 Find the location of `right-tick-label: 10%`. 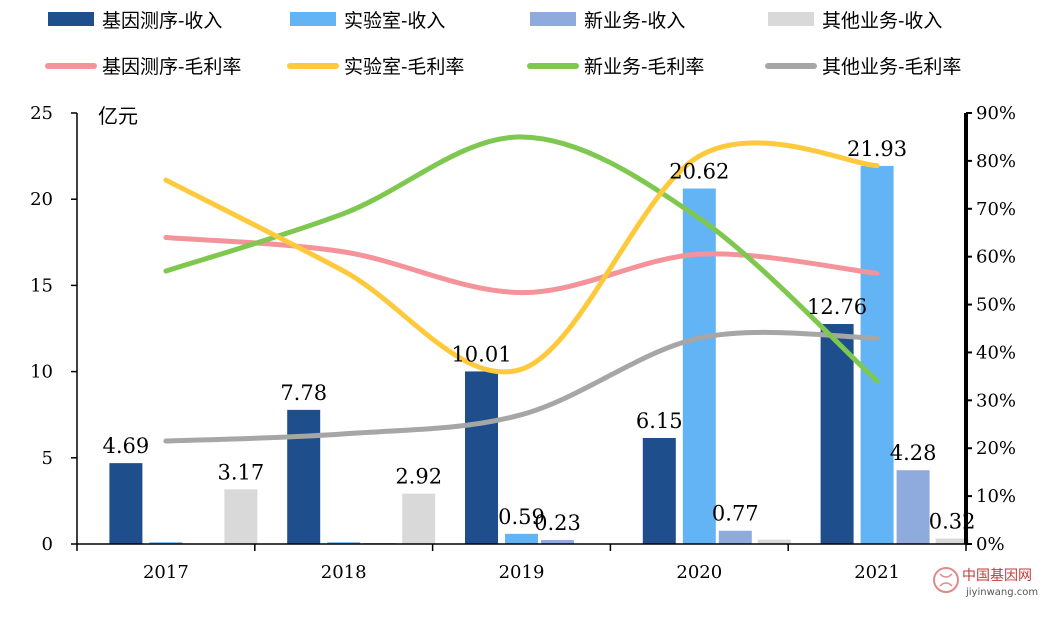

right-tick-label: 10% is located at coordinates (996, 496).